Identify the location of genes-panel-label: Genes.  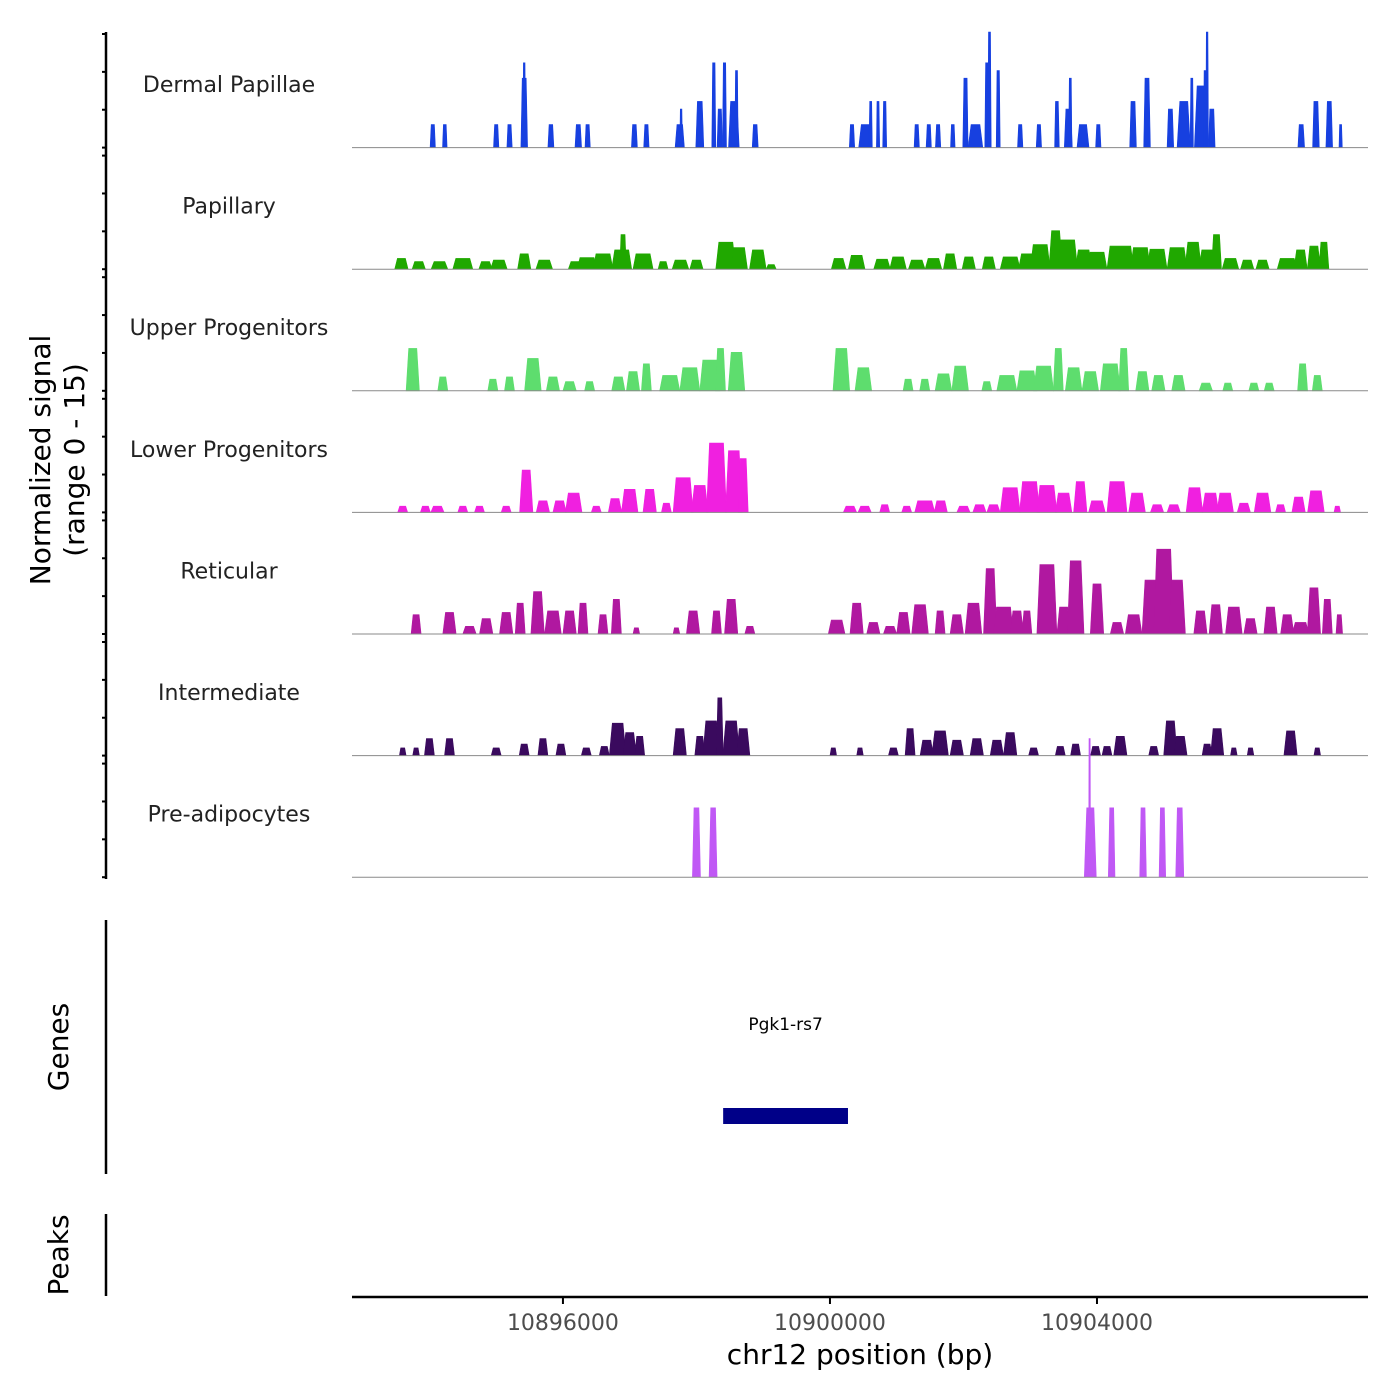
(58, 1047).